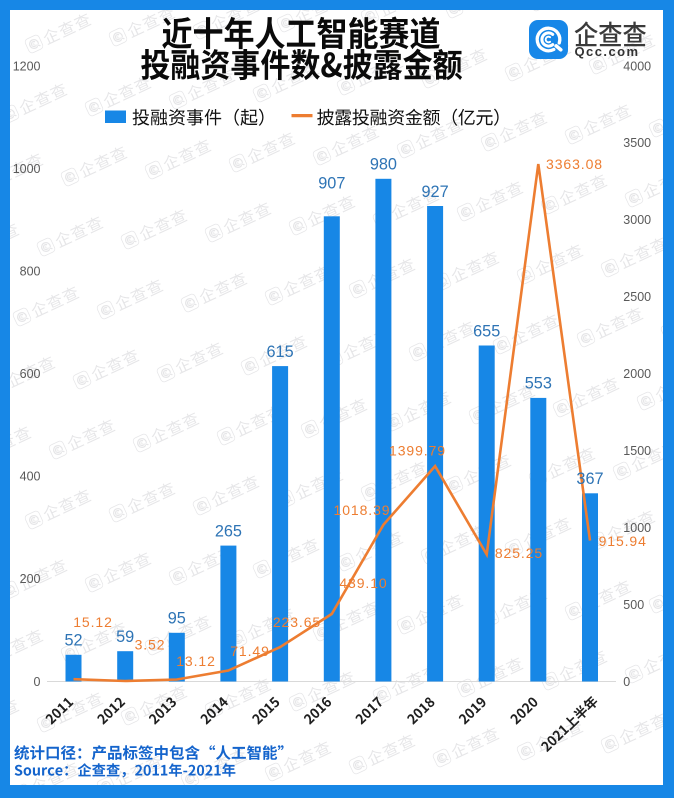  What do you see at coordinates (637, 66) in the screenshot?
I see `svg-text: 4000` at bounding box center [637, 66].